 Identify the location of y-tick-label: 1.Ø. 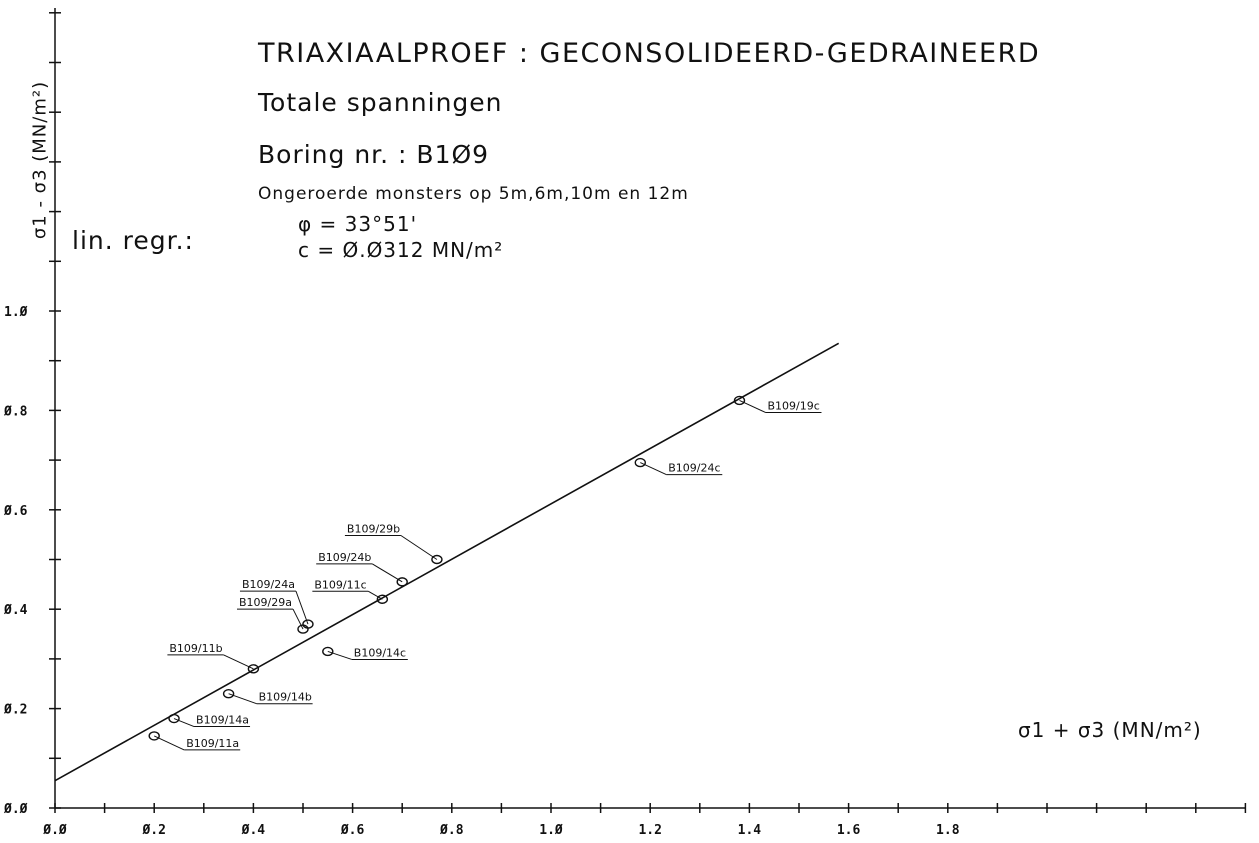
(16, 312).